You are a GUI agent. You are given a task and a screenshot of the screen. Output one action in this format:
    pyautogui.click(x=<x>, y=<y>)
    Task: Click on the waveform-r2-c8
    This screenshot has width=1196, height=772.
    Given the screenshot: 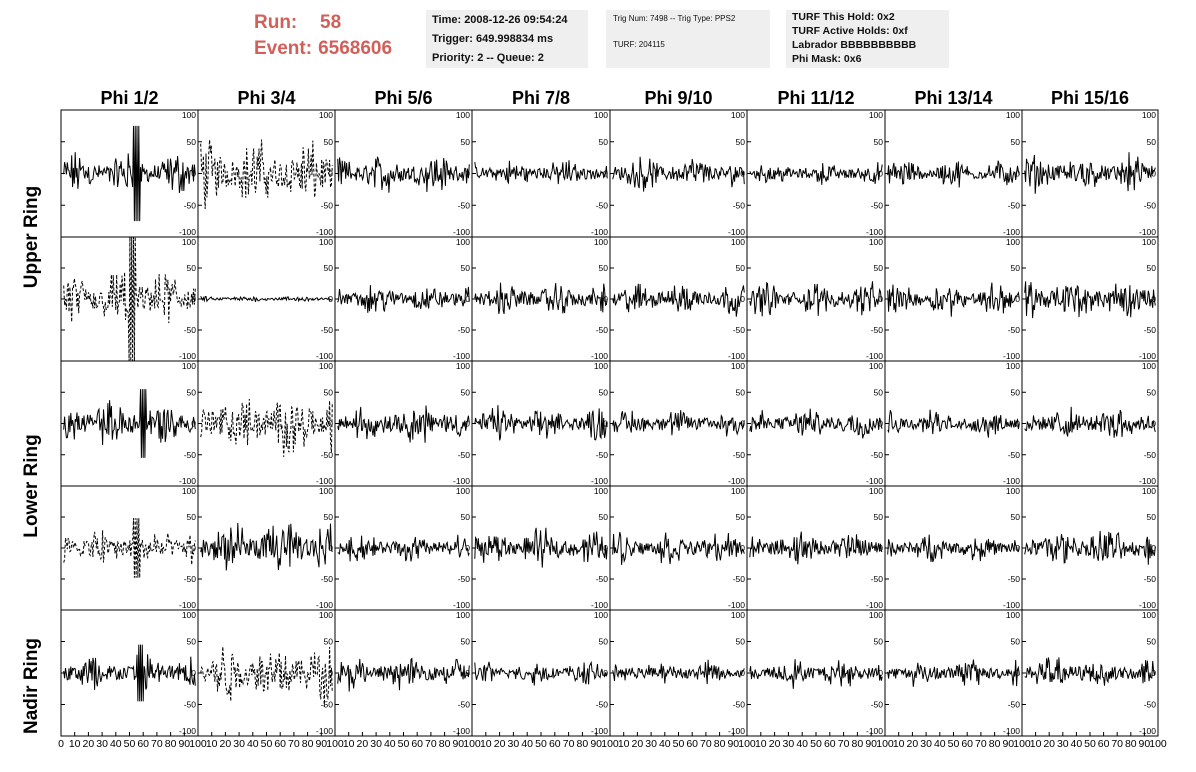 What is the action you would take?
    pyautogui.click(x=1090, y=300)
    